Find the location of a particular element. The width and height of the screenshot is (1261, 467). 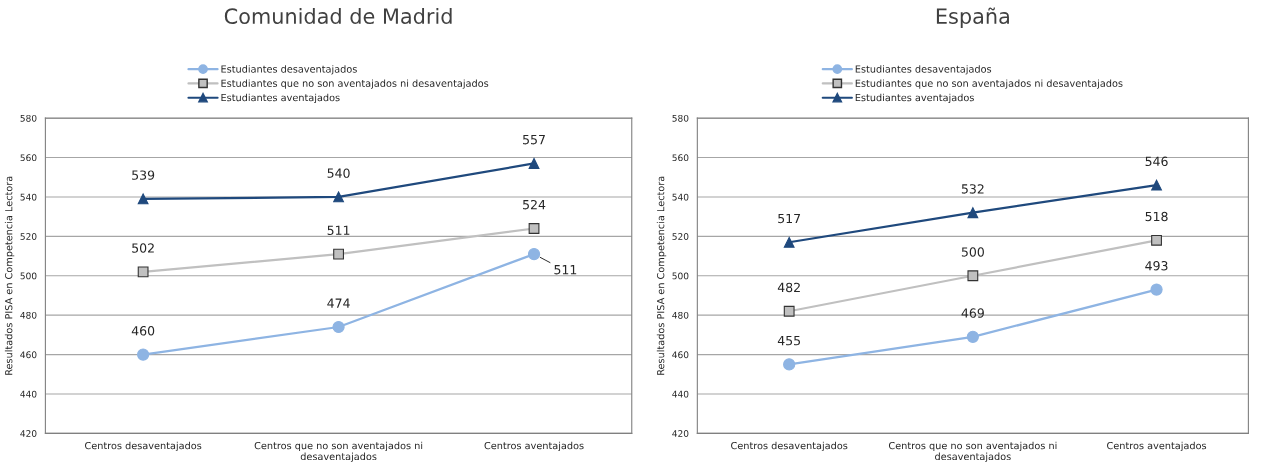

data-label: 500 is located at coordinates (972, 252).